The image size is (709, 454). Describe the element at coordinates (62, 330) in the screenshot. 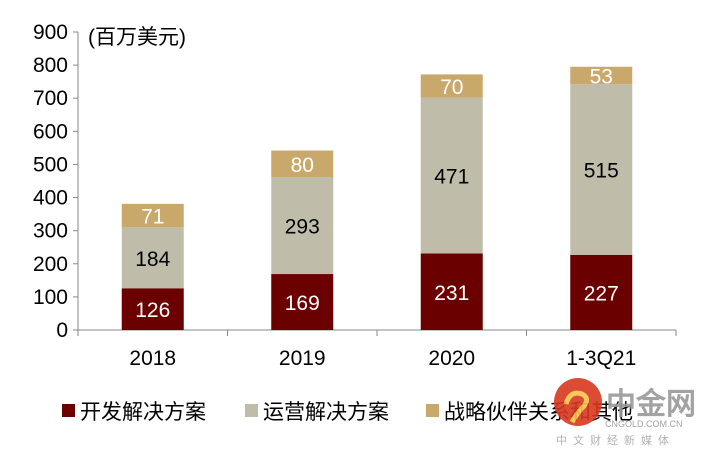

I see `y-tick-label: 0` at that location.